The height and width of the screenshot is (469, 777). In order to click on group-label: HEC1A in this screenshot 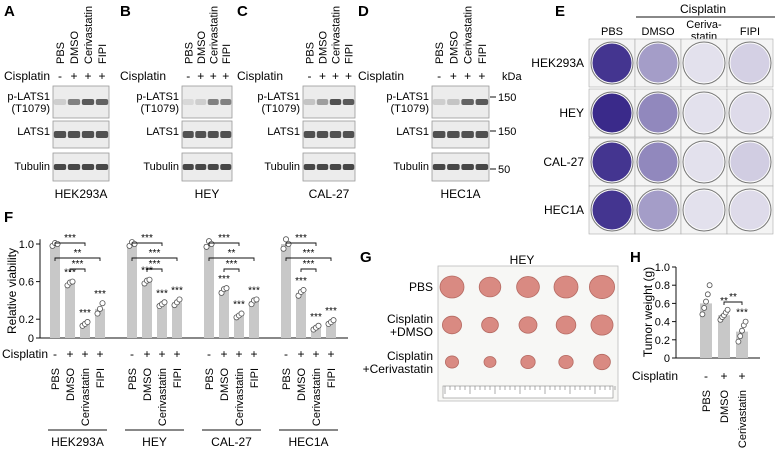, I will do `click(308, 442)`.